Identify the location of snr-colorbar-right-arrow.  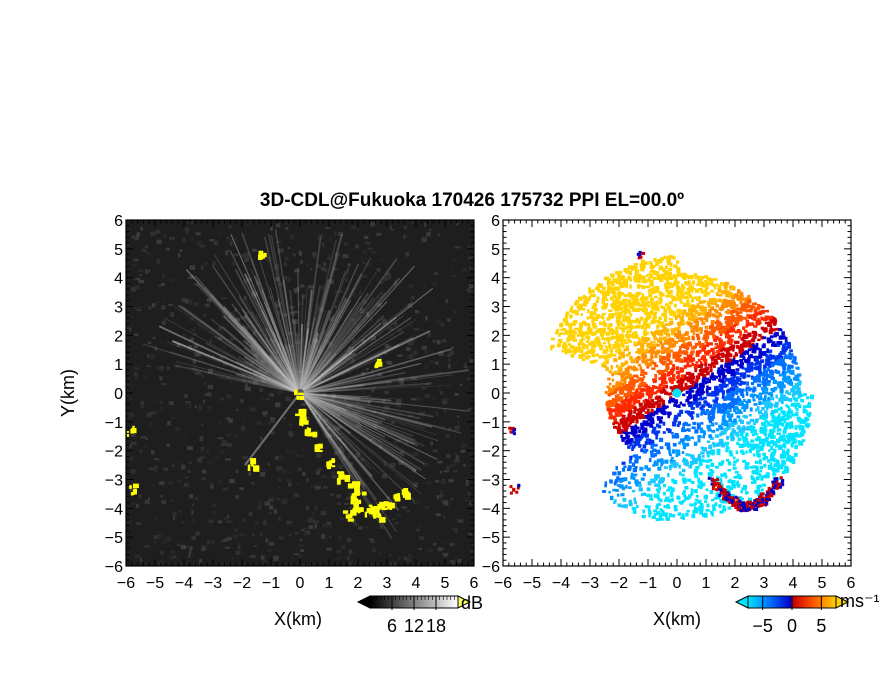
(464, 602).